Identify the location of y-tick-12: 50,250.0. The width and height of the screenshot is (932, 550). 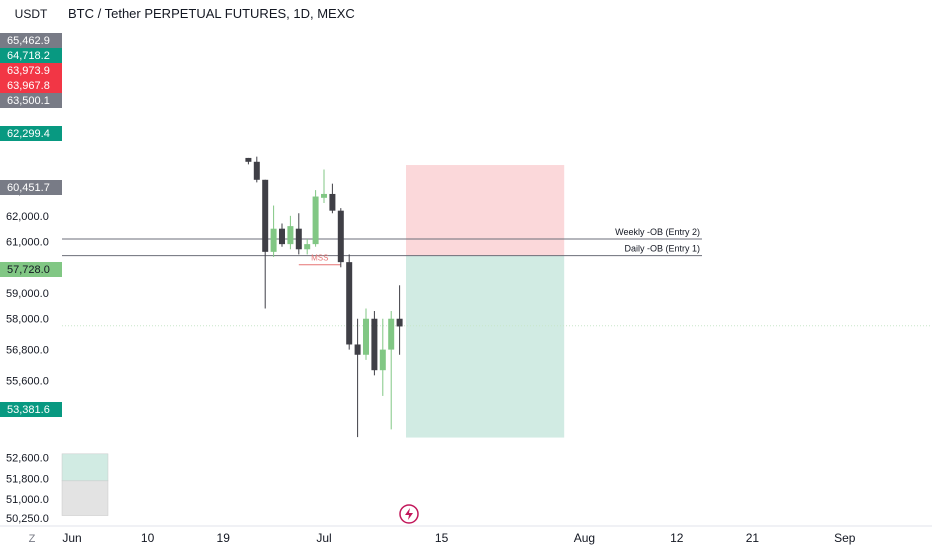
(27, 519).